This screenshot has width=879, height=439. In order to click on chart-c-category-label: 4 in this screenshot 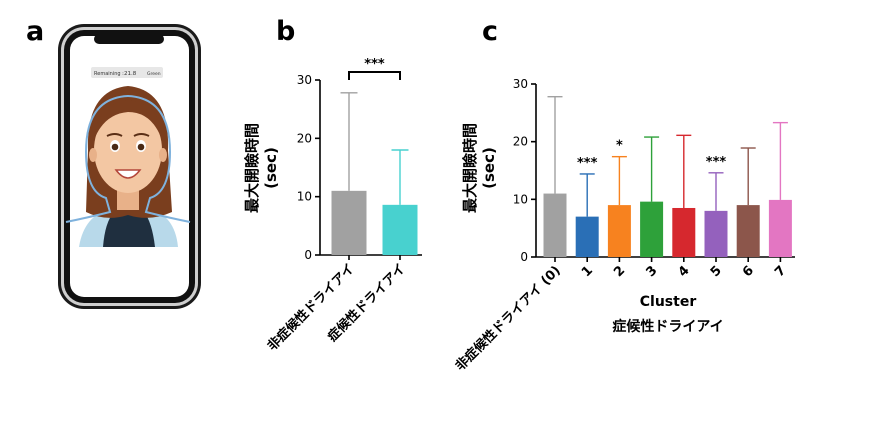, I will do `click(684, 271)`.